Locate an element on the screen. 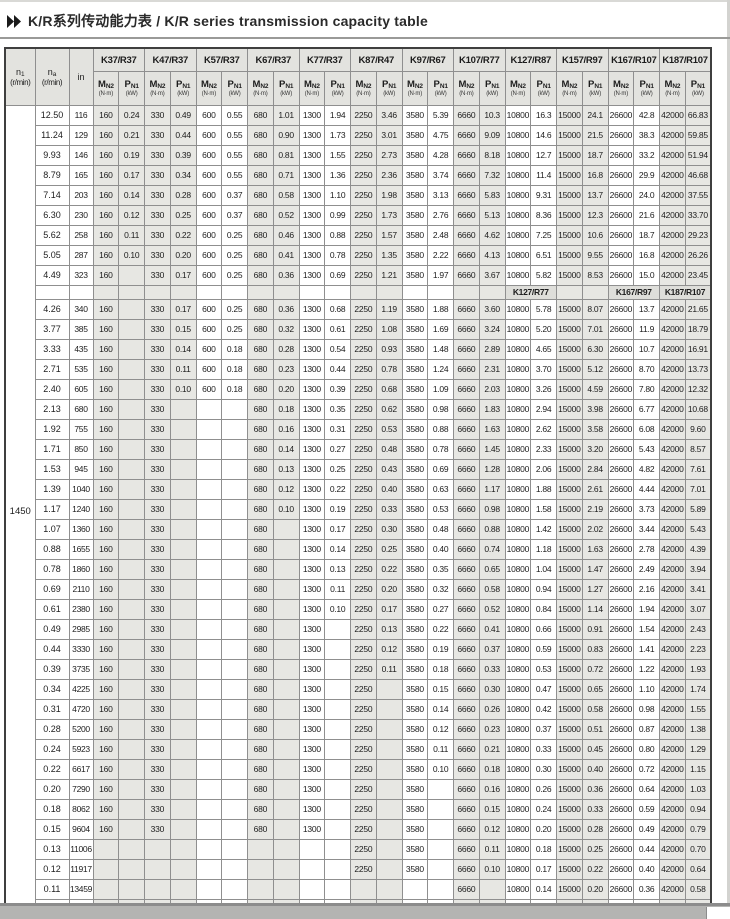  pn1-cell: 4.39 is located at coordinates (698, 549).